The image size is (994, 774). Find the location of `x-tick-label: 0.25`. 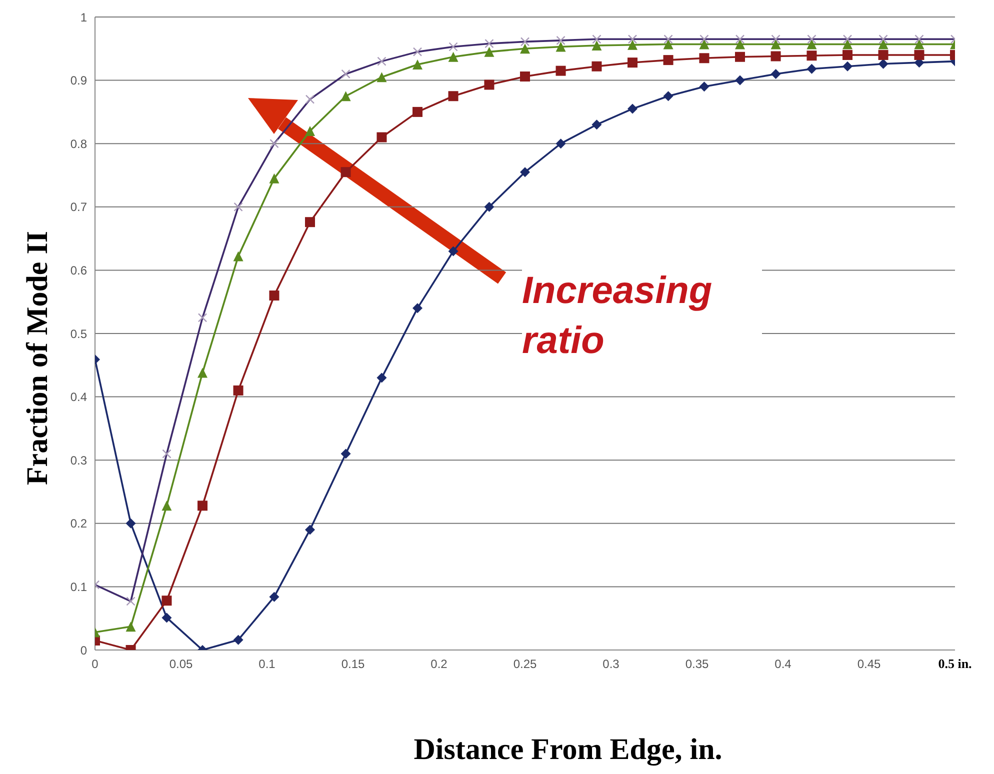

x-tick-label: 0.25 is located at coordinates (525, 664).